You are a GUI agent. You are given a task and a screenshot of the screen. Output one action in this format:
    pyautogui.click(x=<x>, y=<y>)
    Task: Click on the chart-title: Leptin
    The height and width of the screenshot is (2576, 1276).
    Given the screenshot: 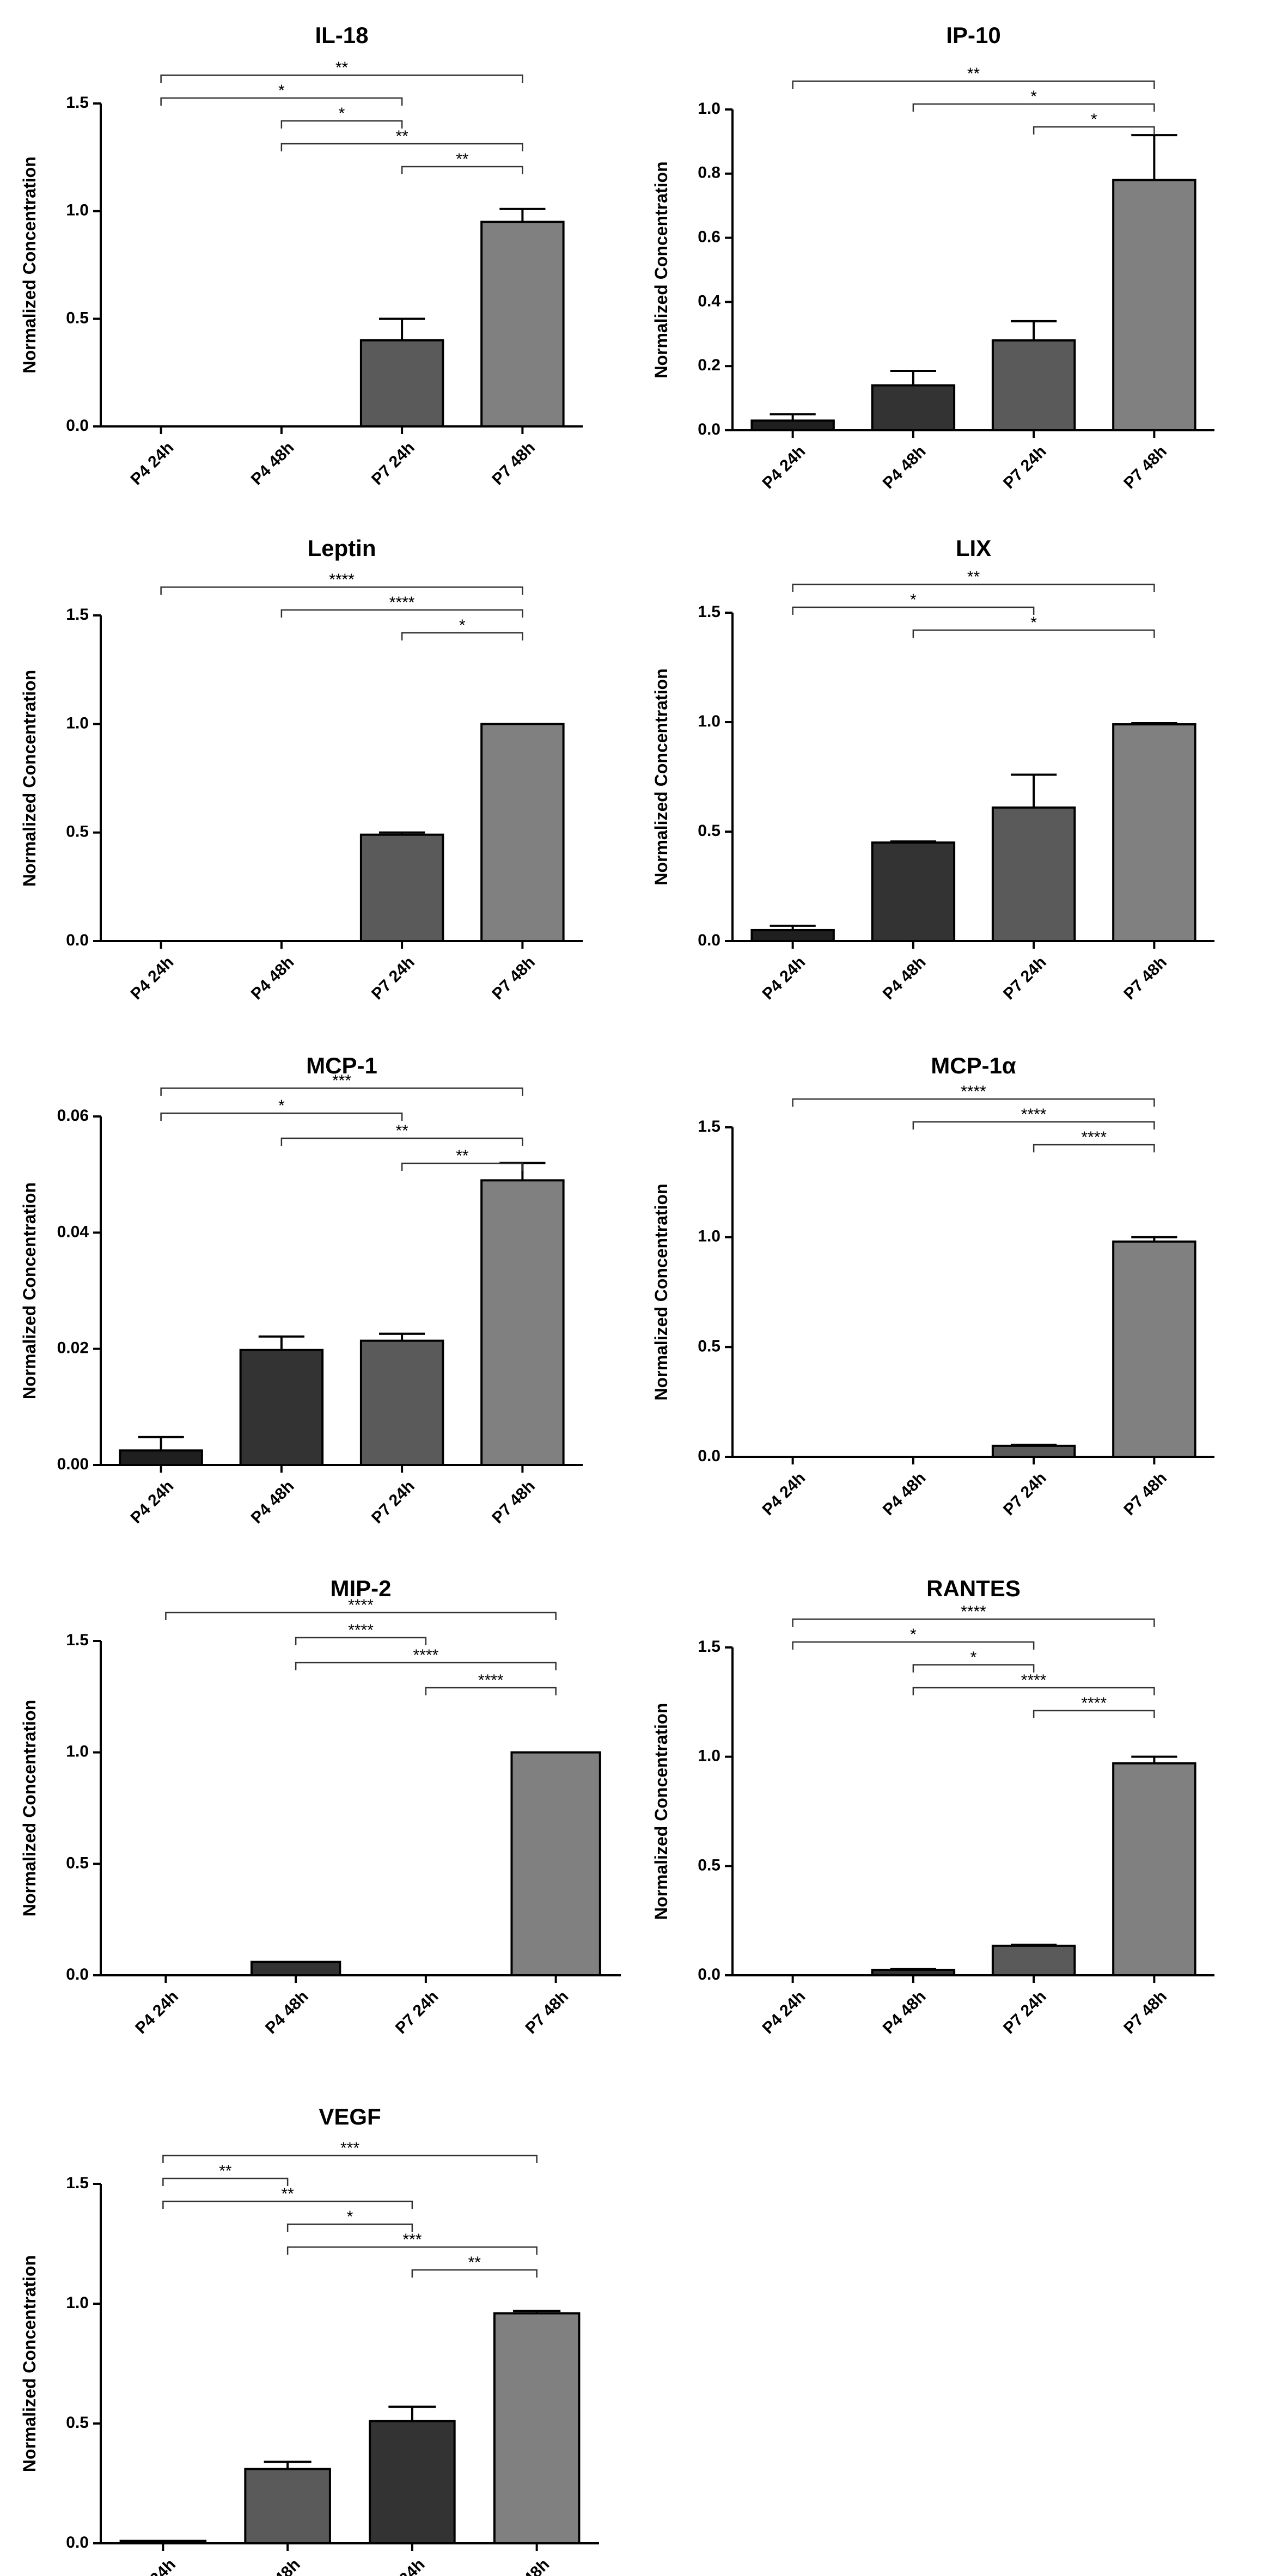 What is the action you would take?
    pyautogui.click(x=342, y=548)
    